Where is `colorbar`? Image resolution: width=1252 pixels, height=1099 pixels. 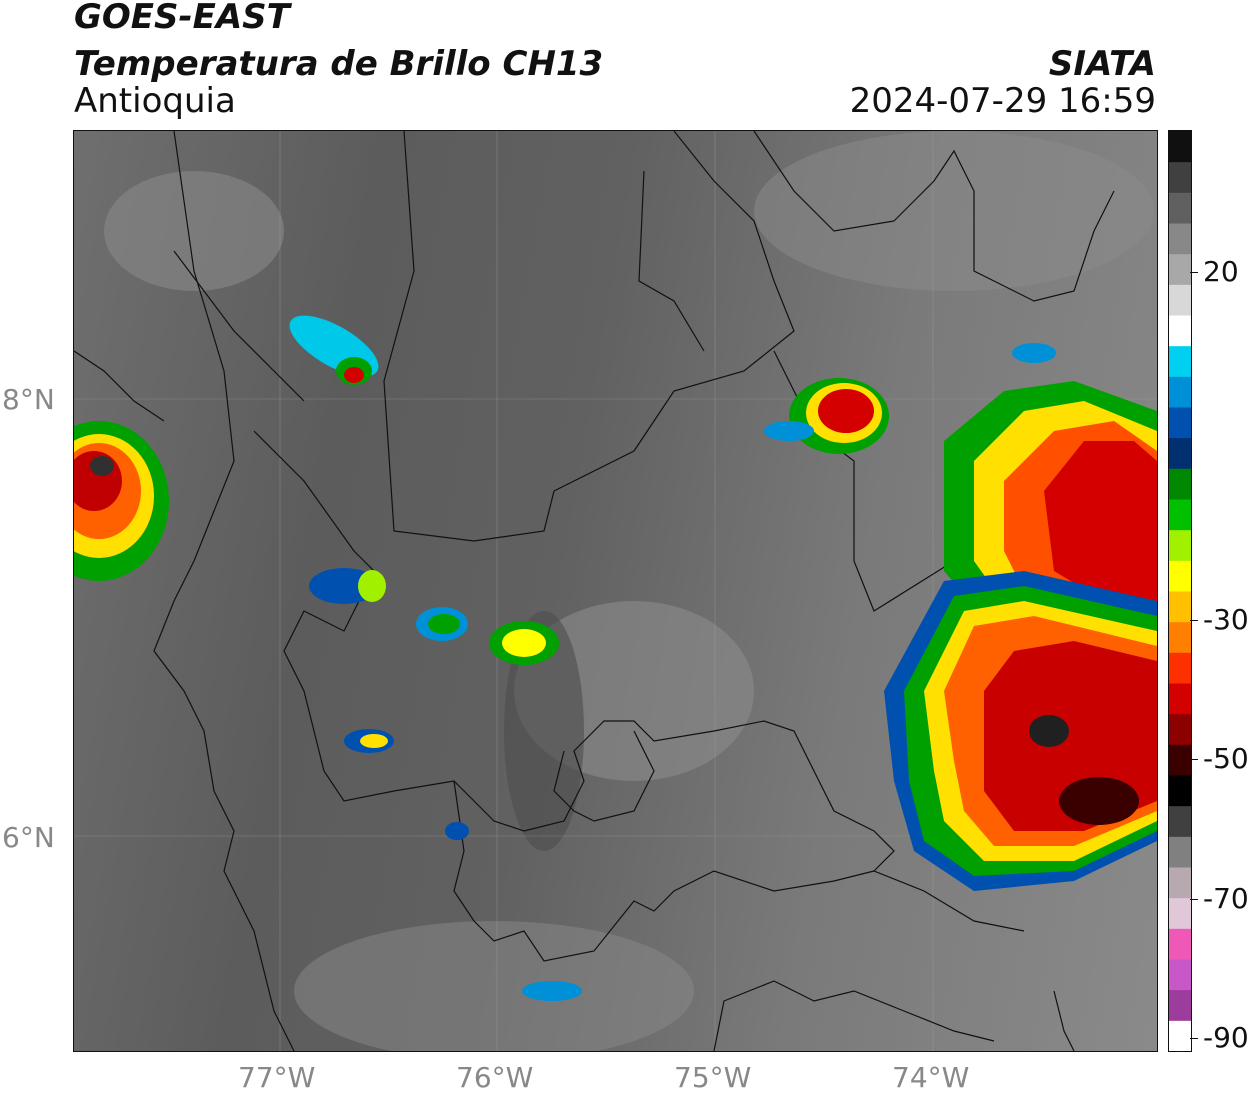
colorbar is located at coordinates (1180, 591).